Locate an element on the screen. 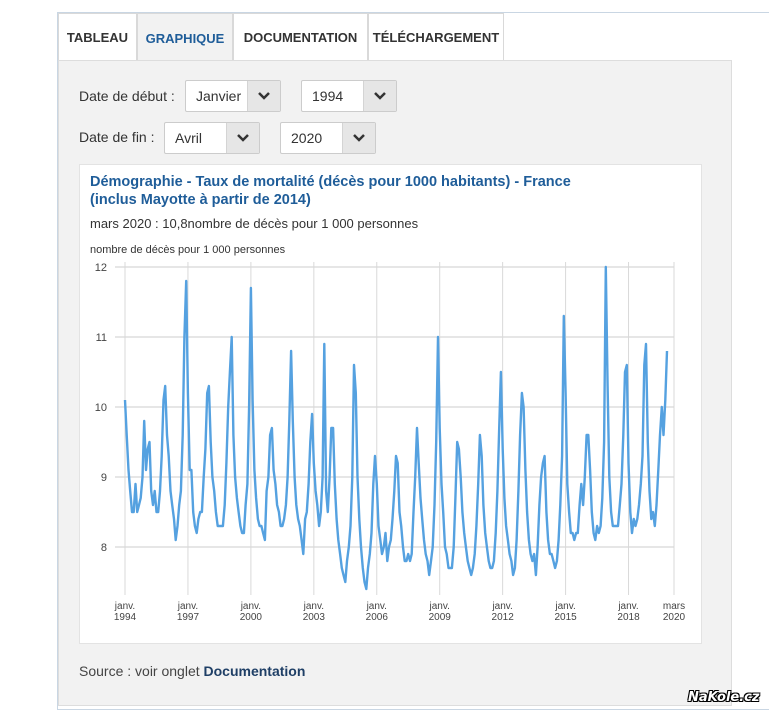 The height and width of the screenshot is (713, 769). start-month-value: Janvier is located at coordinates (219, 96).